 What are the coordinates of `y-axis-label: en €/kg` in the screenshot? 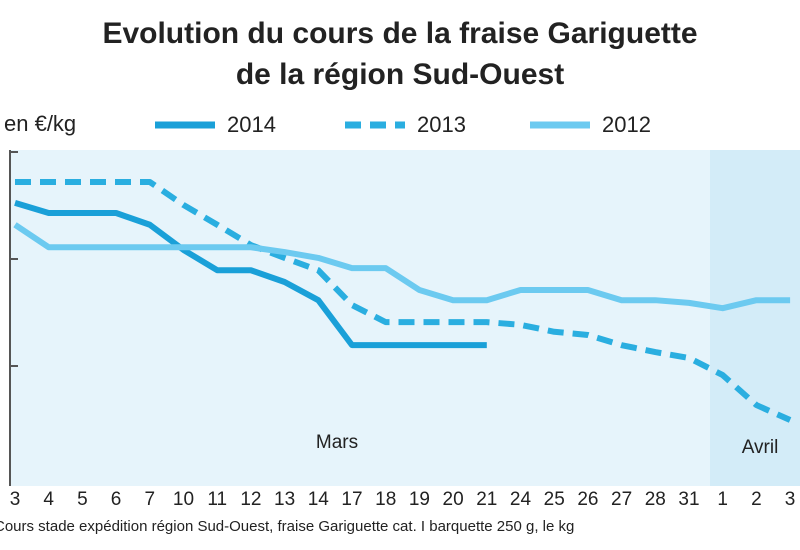 It's located at (40, 123).